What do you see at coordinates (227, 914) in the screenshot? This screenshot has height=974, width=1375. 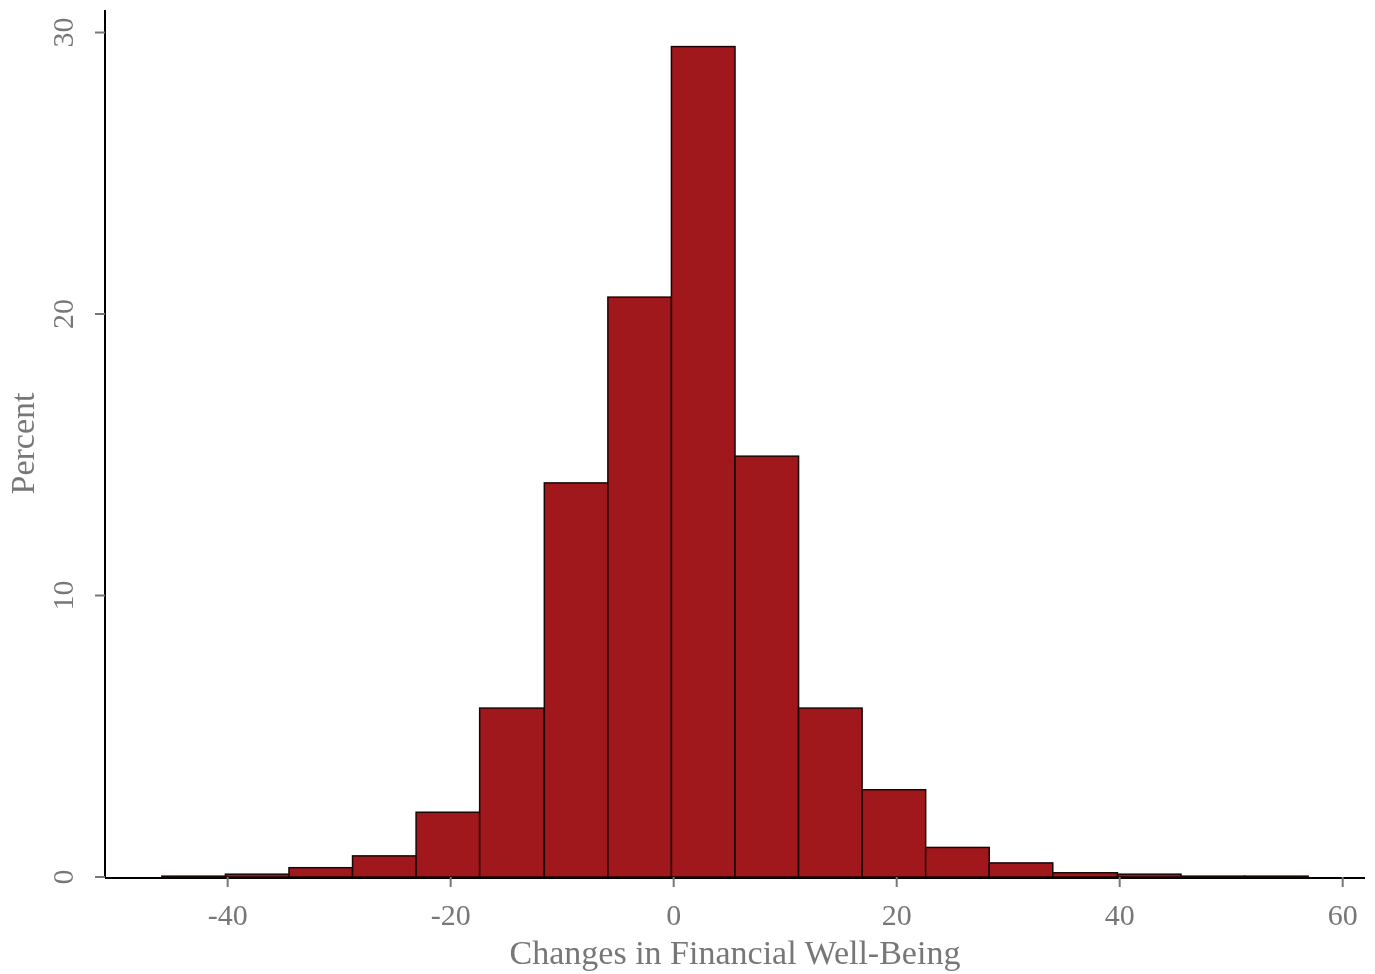 I see `x-tick-label: -40` at bounding box center [227, 914].